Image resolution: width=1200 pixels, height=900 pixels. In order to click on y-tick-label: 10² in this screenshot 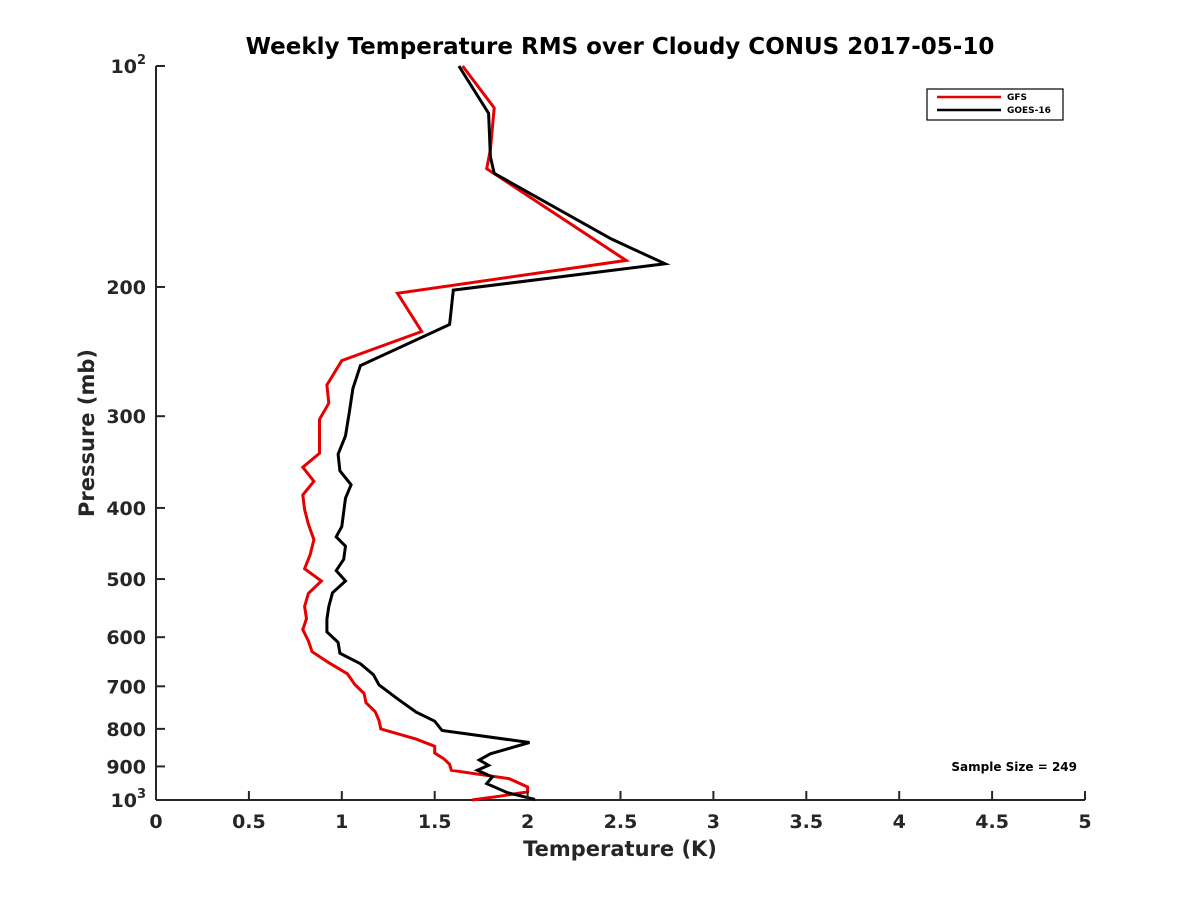, I will do `click(129, 65)`.